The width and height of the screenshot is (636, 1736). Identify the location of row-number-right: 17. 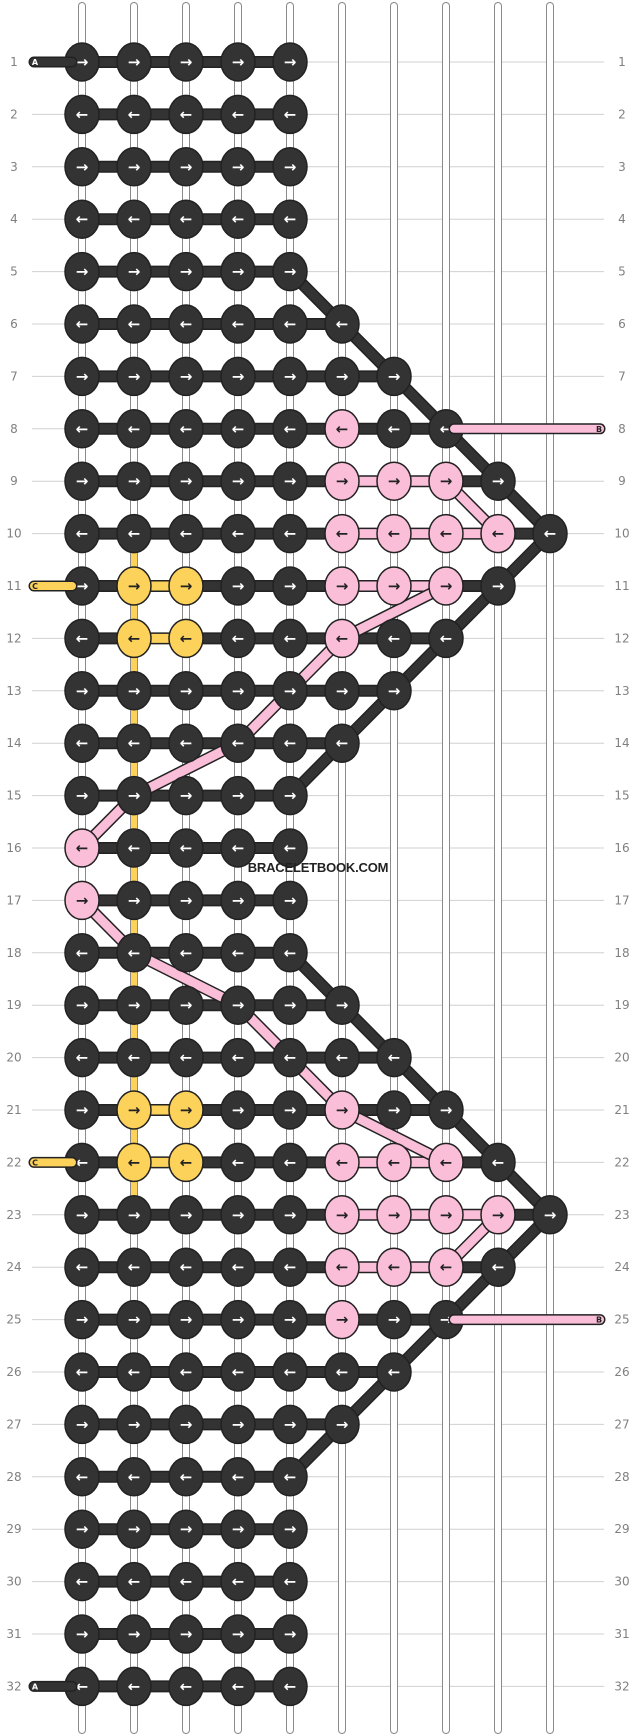
(621, 900).